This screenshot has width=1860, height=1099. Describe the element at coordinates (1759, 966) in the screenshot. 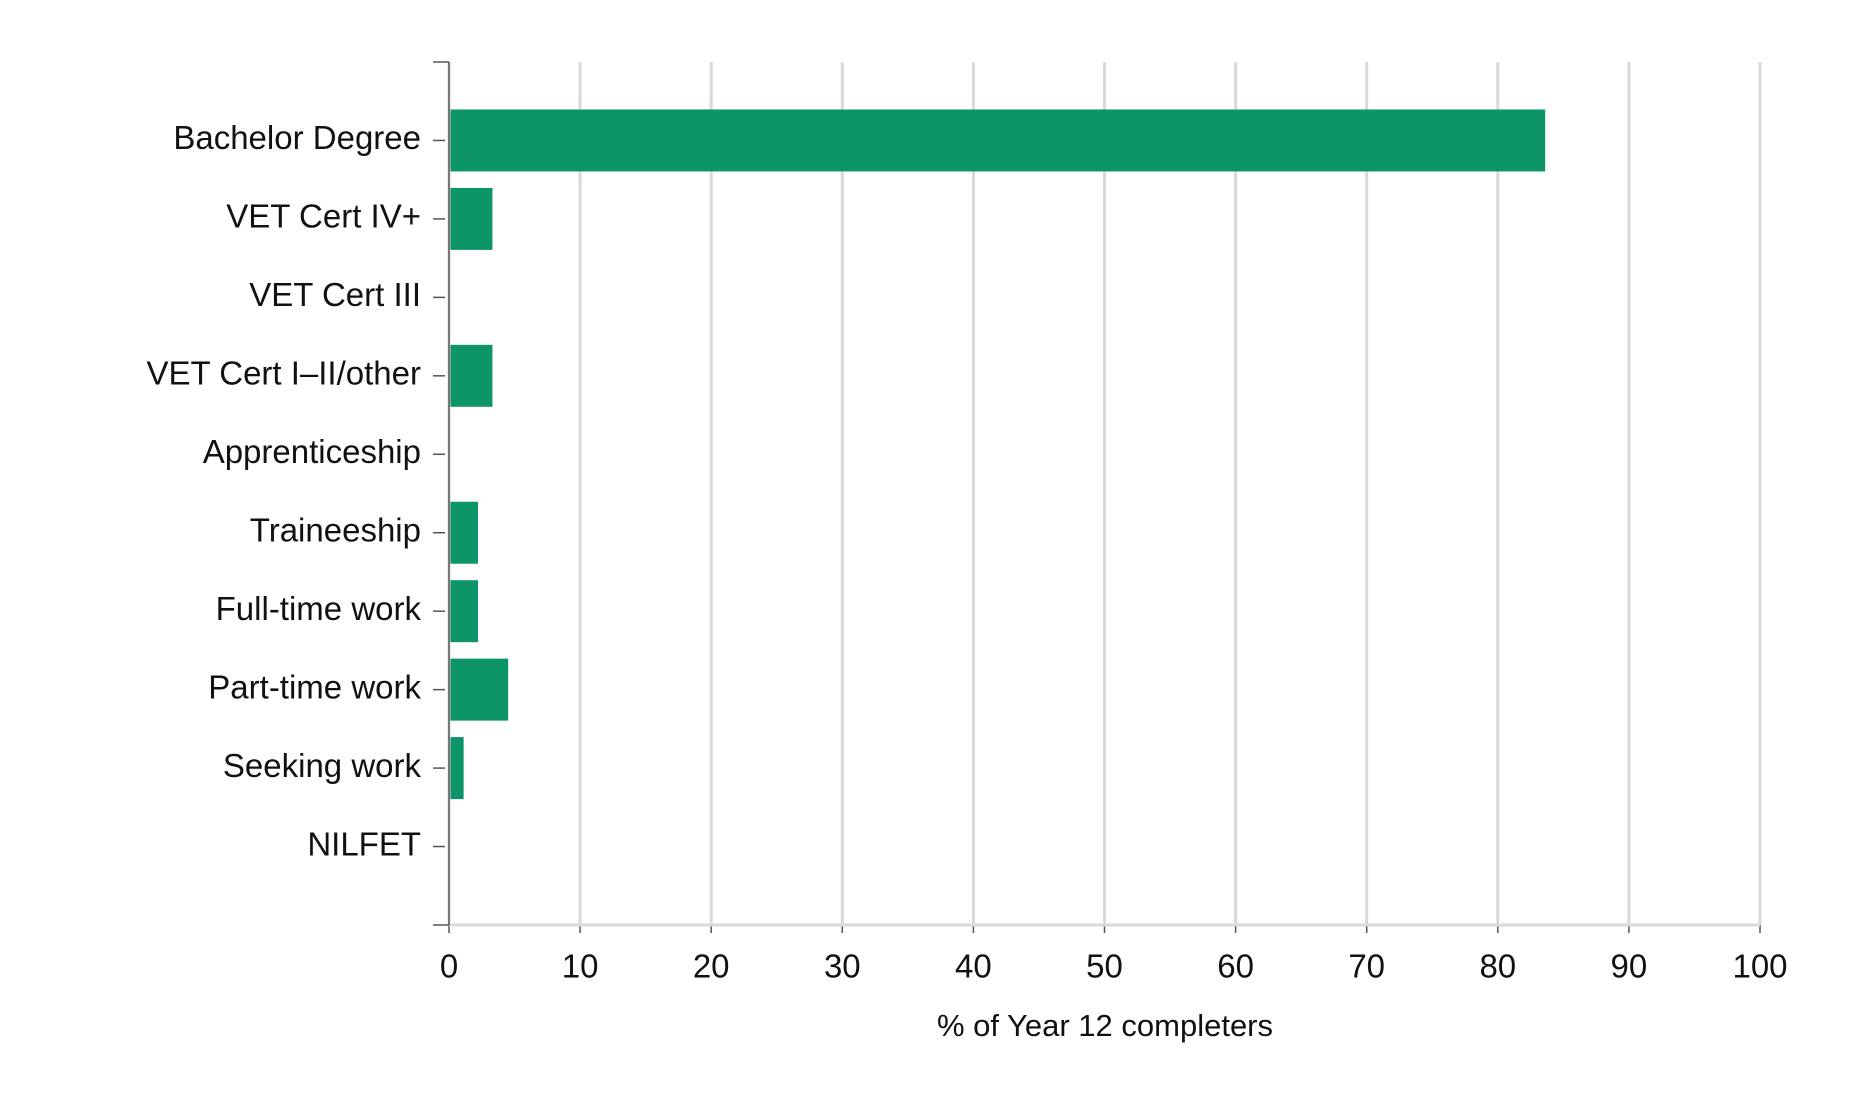

I see `x-tick-label: 100` at that location.